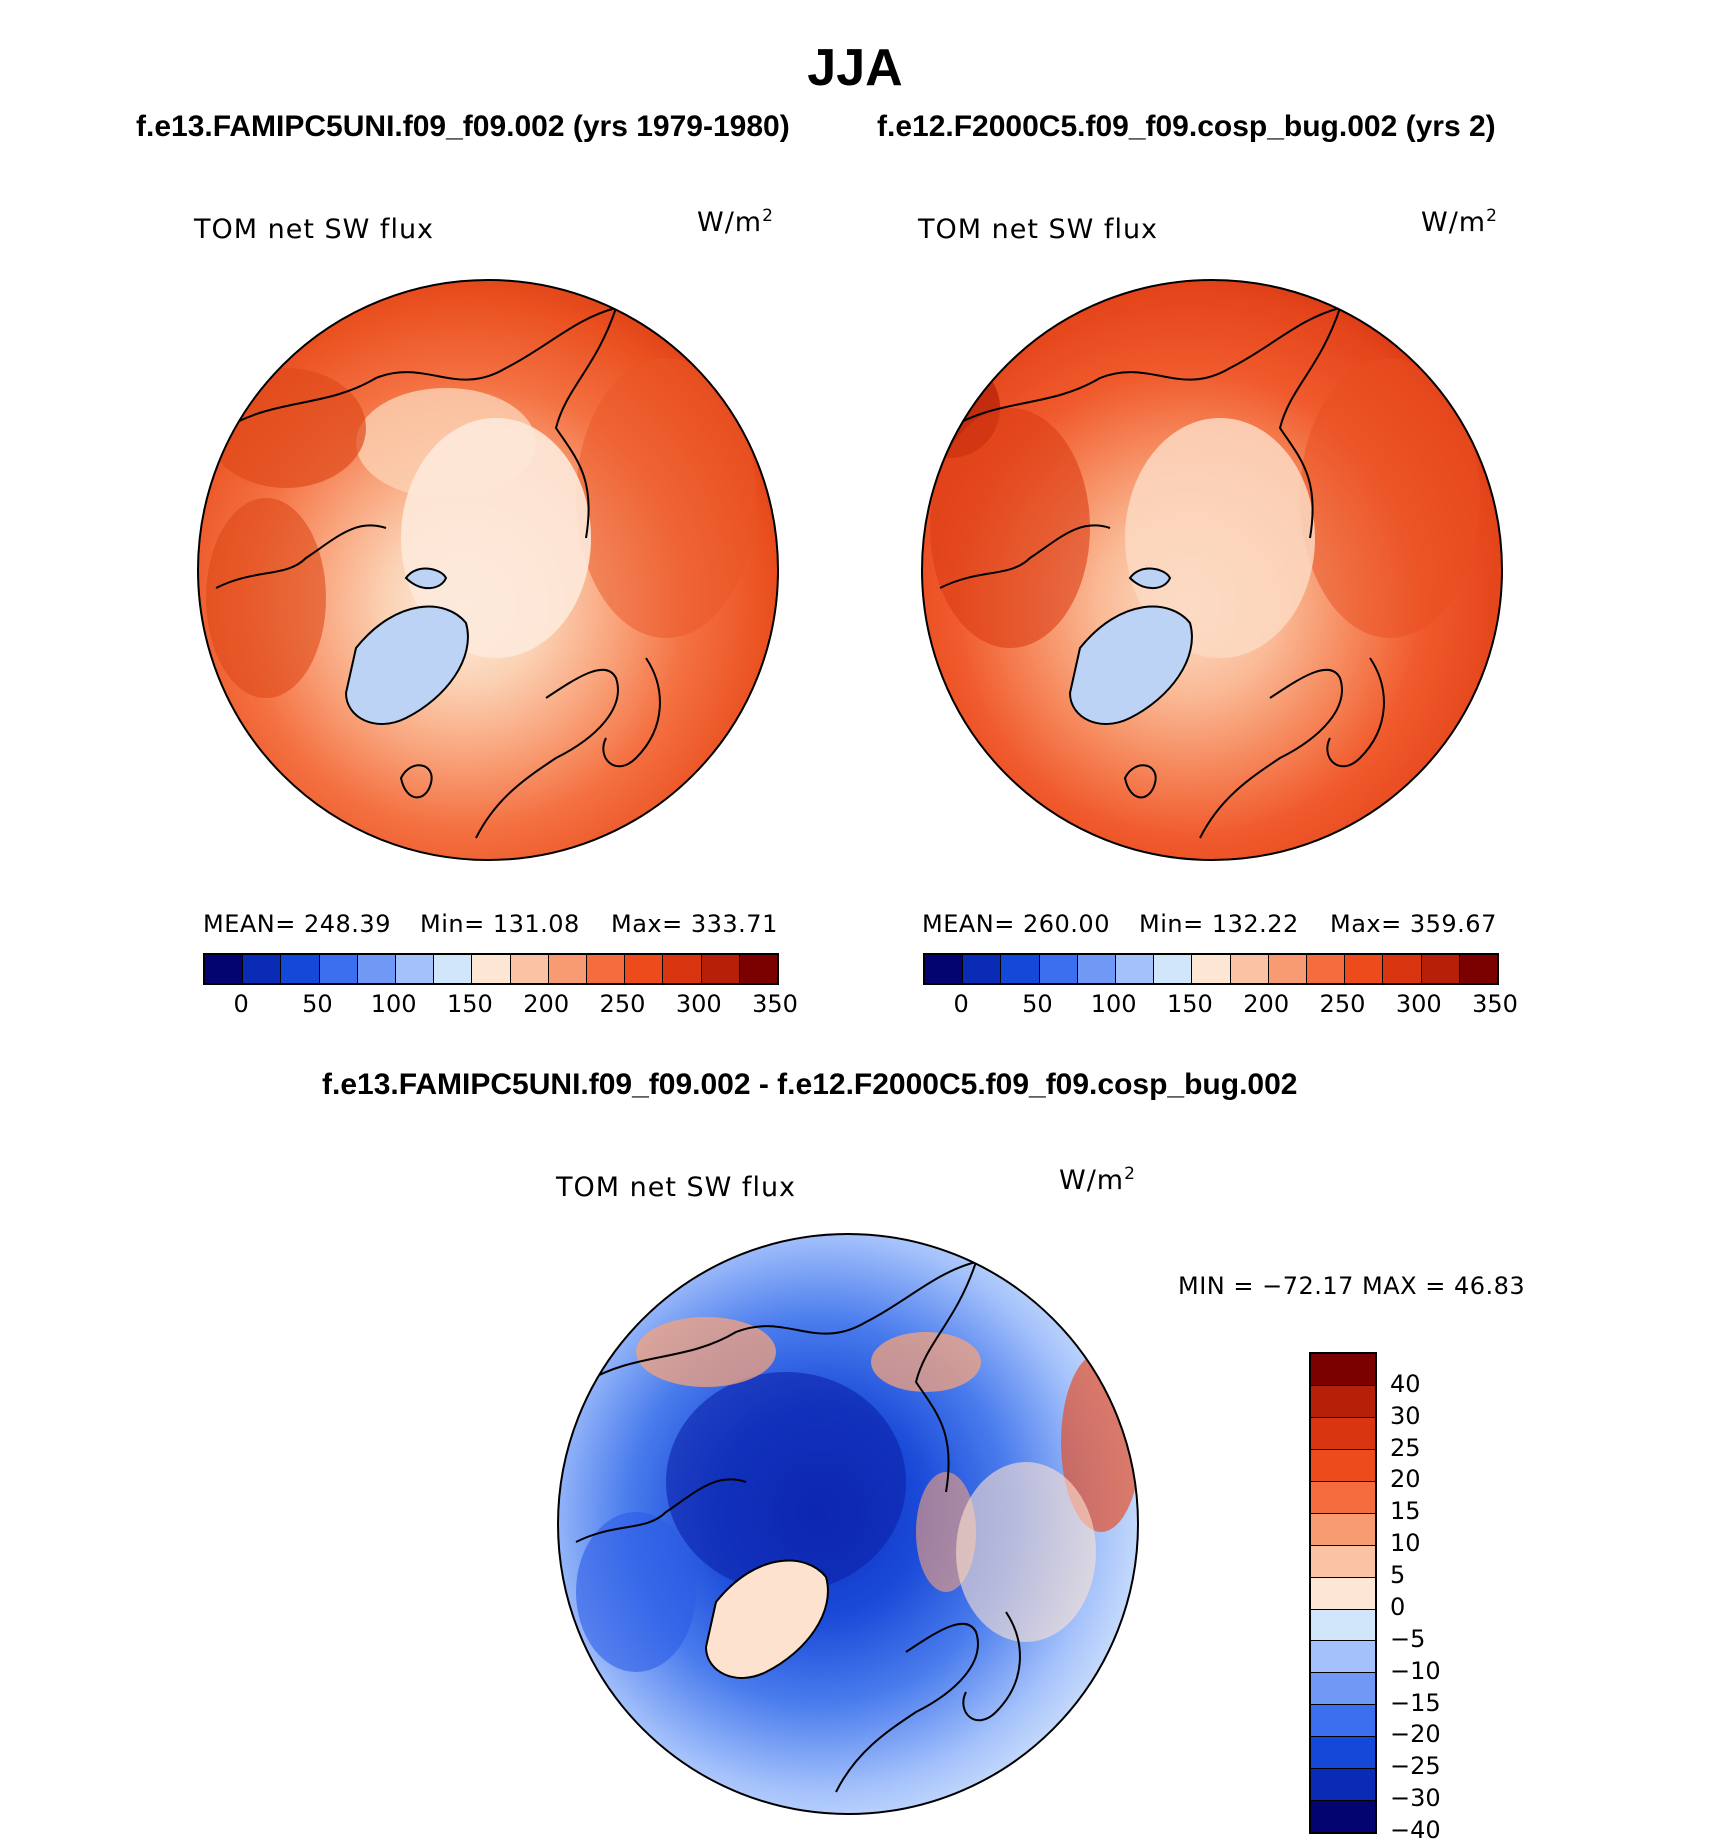 This screenshot has width=1710, height=1844. I want to click on panel1-coastline, so click(421, 368).